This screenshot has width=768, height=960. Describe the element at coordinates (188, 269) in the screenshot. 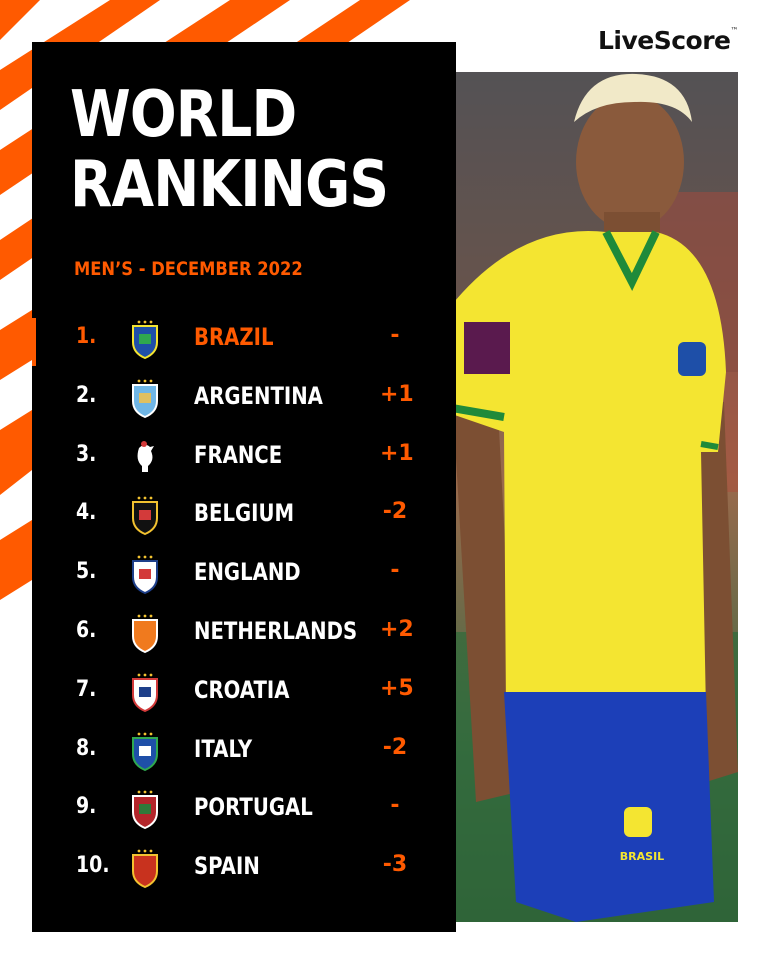

I see `subtitle: MEN’S - DECEMBER 2022` at that location.